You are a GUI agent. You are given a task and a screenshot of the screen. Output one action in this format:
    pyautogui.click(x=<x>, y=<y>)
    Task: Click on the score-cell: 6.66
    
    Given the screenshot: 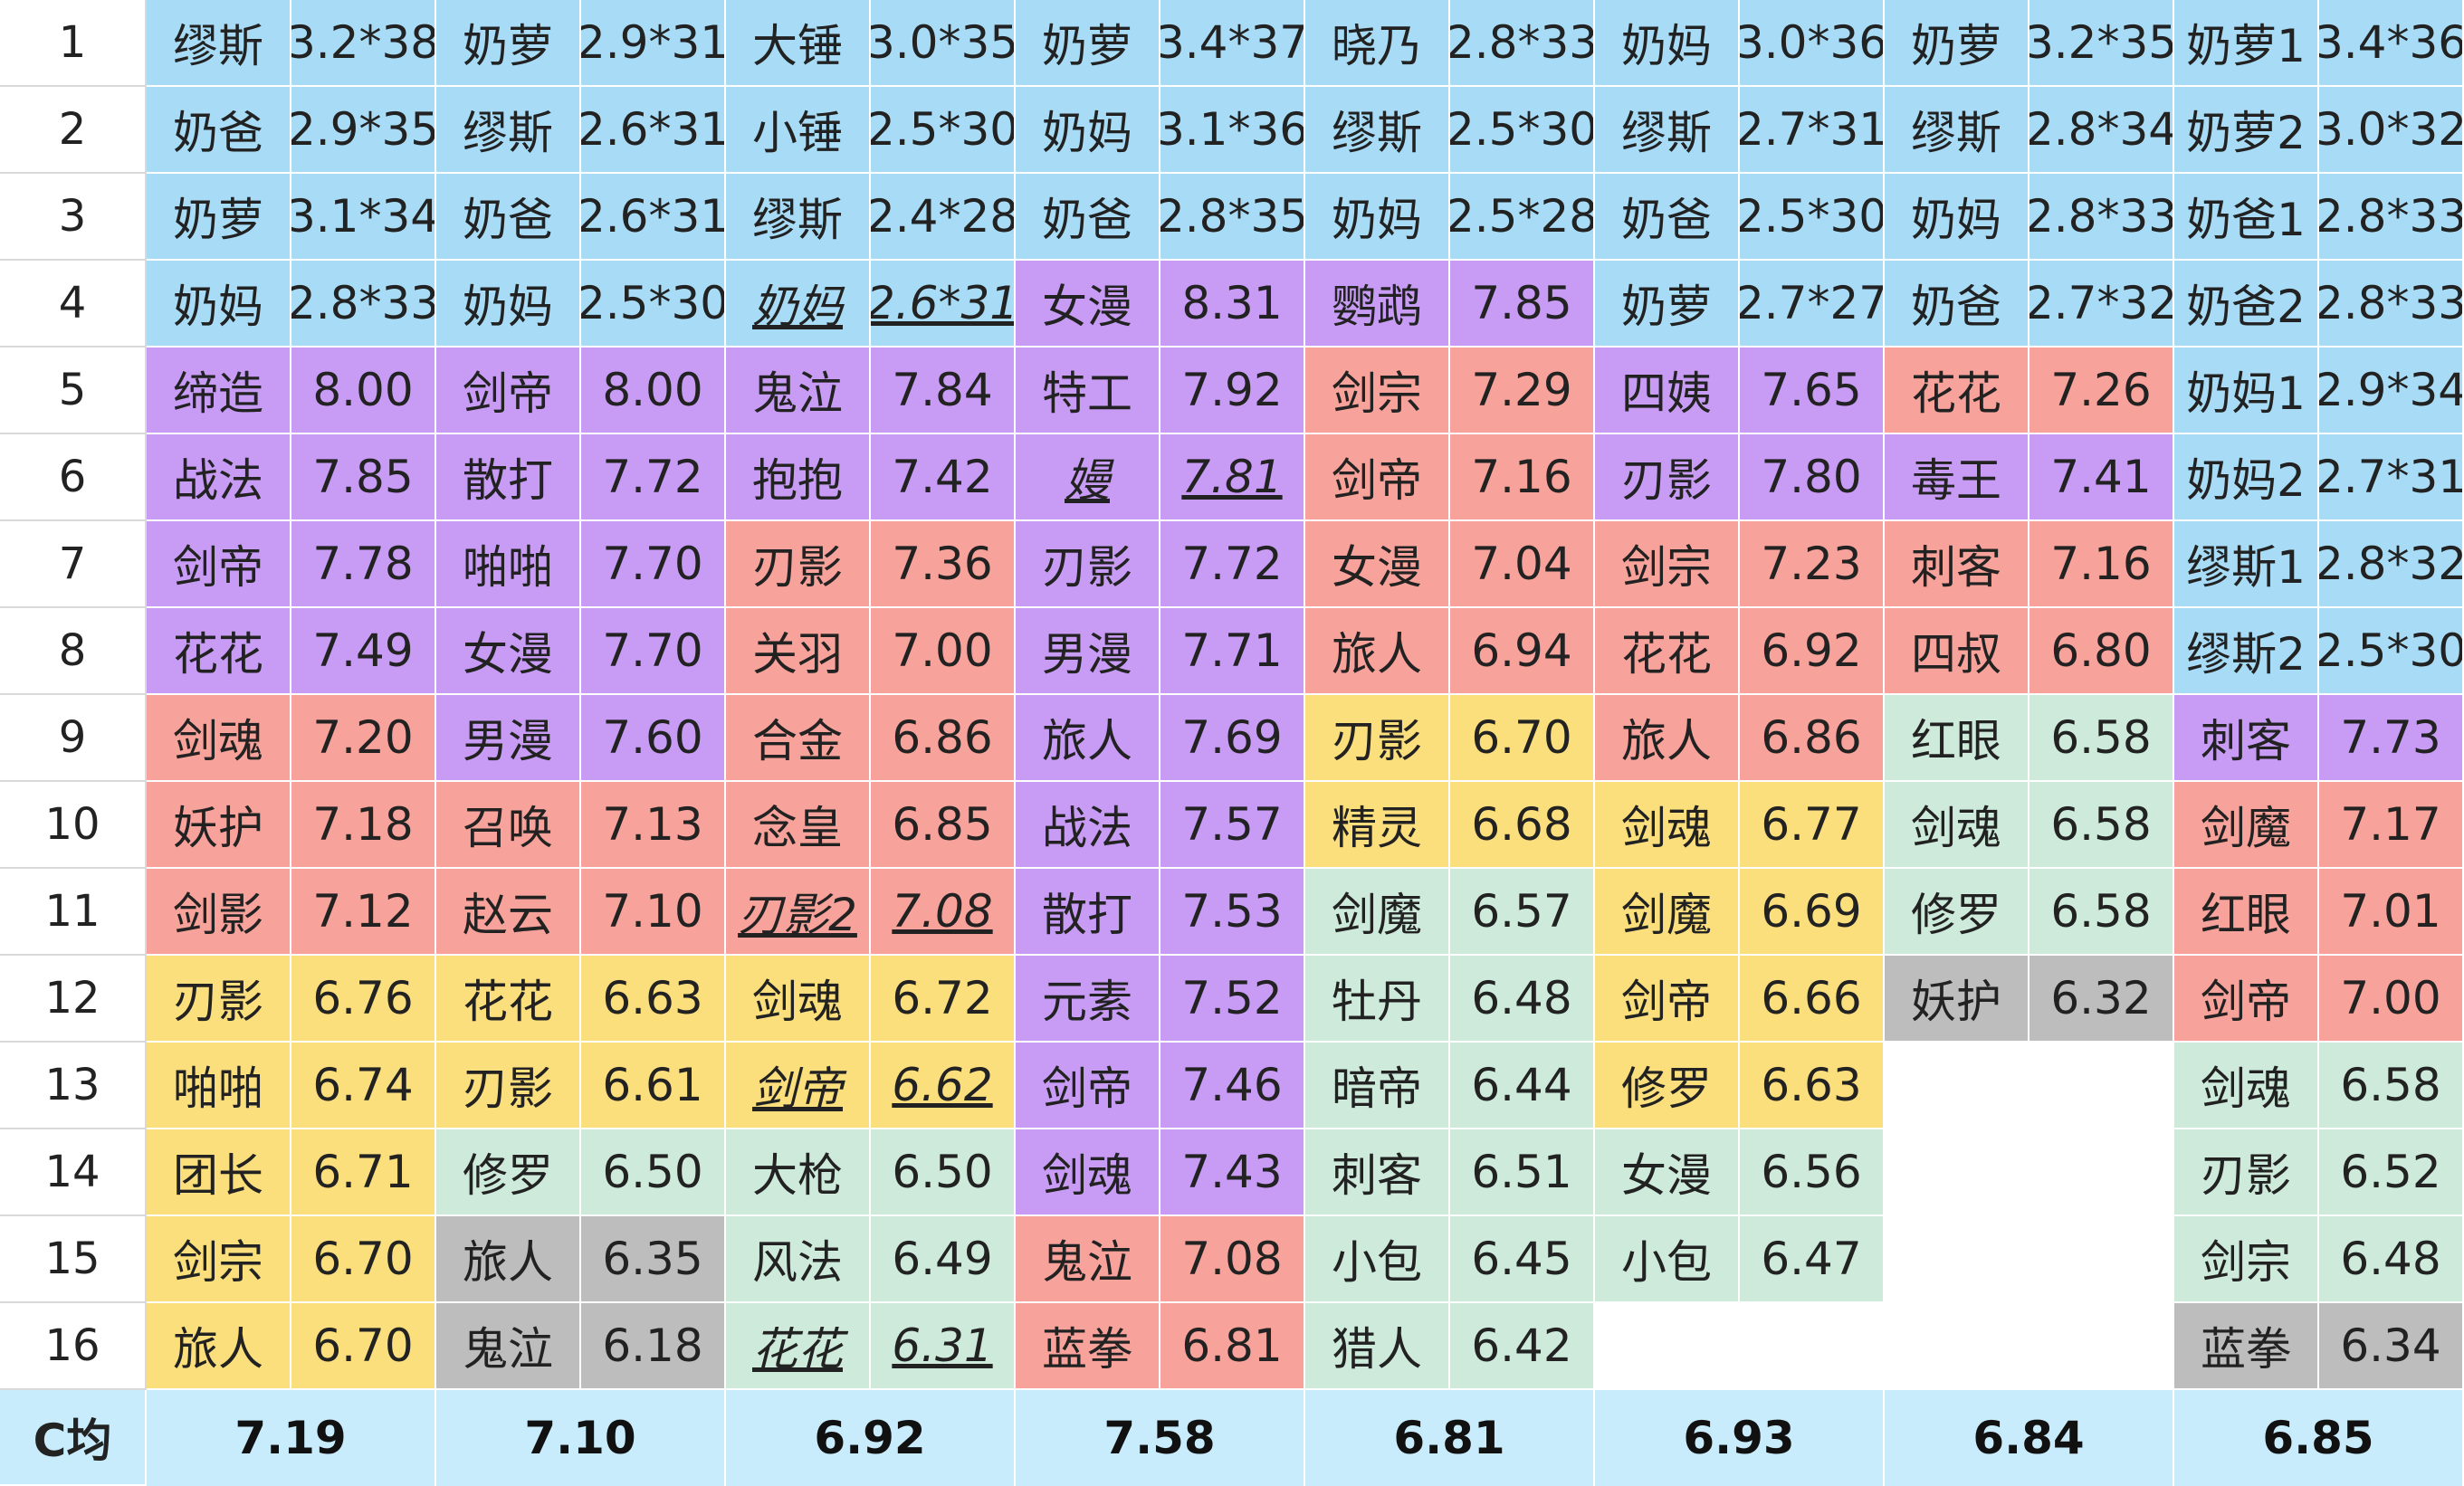 What is the action you would take?
    pyautogui.click(x=1812, y=999)
    